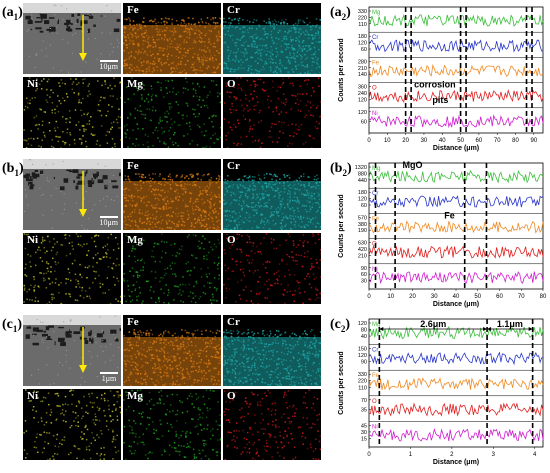 The width and height of the screenshot is (550, 473). Describe the element at coordinates (272, 350) in the screenshot. I see `map-cr-c: Cr` at that location.